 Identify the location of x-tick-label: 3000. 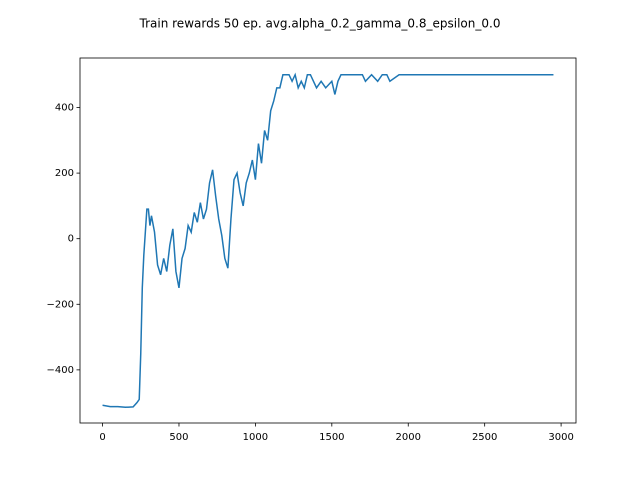
(560, 437).